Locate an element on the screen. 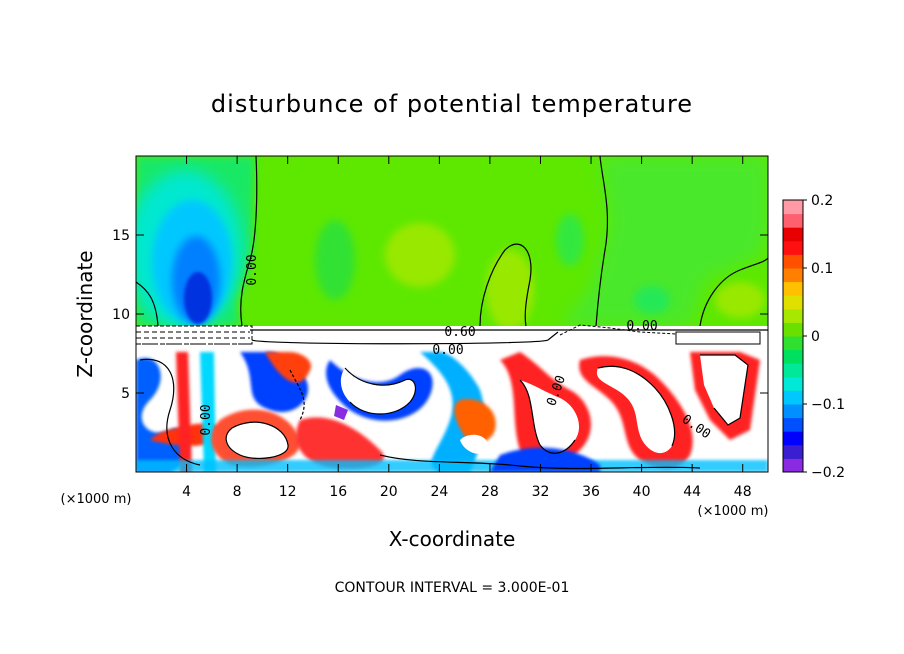  x-tick-label: 16 is located at coordinates (338, 492).